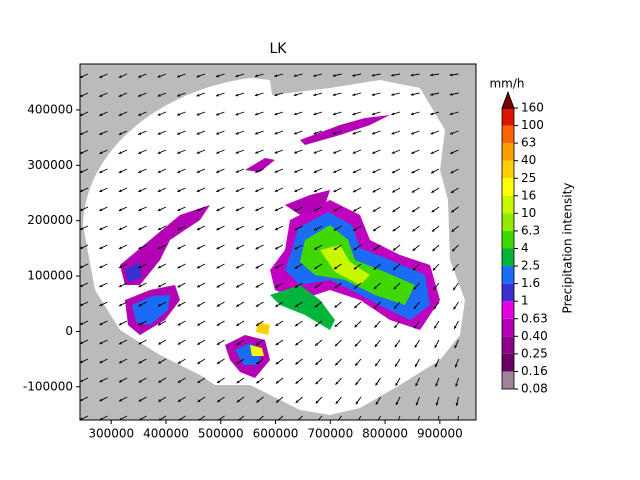  Describe the element at coordinates (528, 213) in the screenshot. I see `colorbar-tick-label: 10` at that location.